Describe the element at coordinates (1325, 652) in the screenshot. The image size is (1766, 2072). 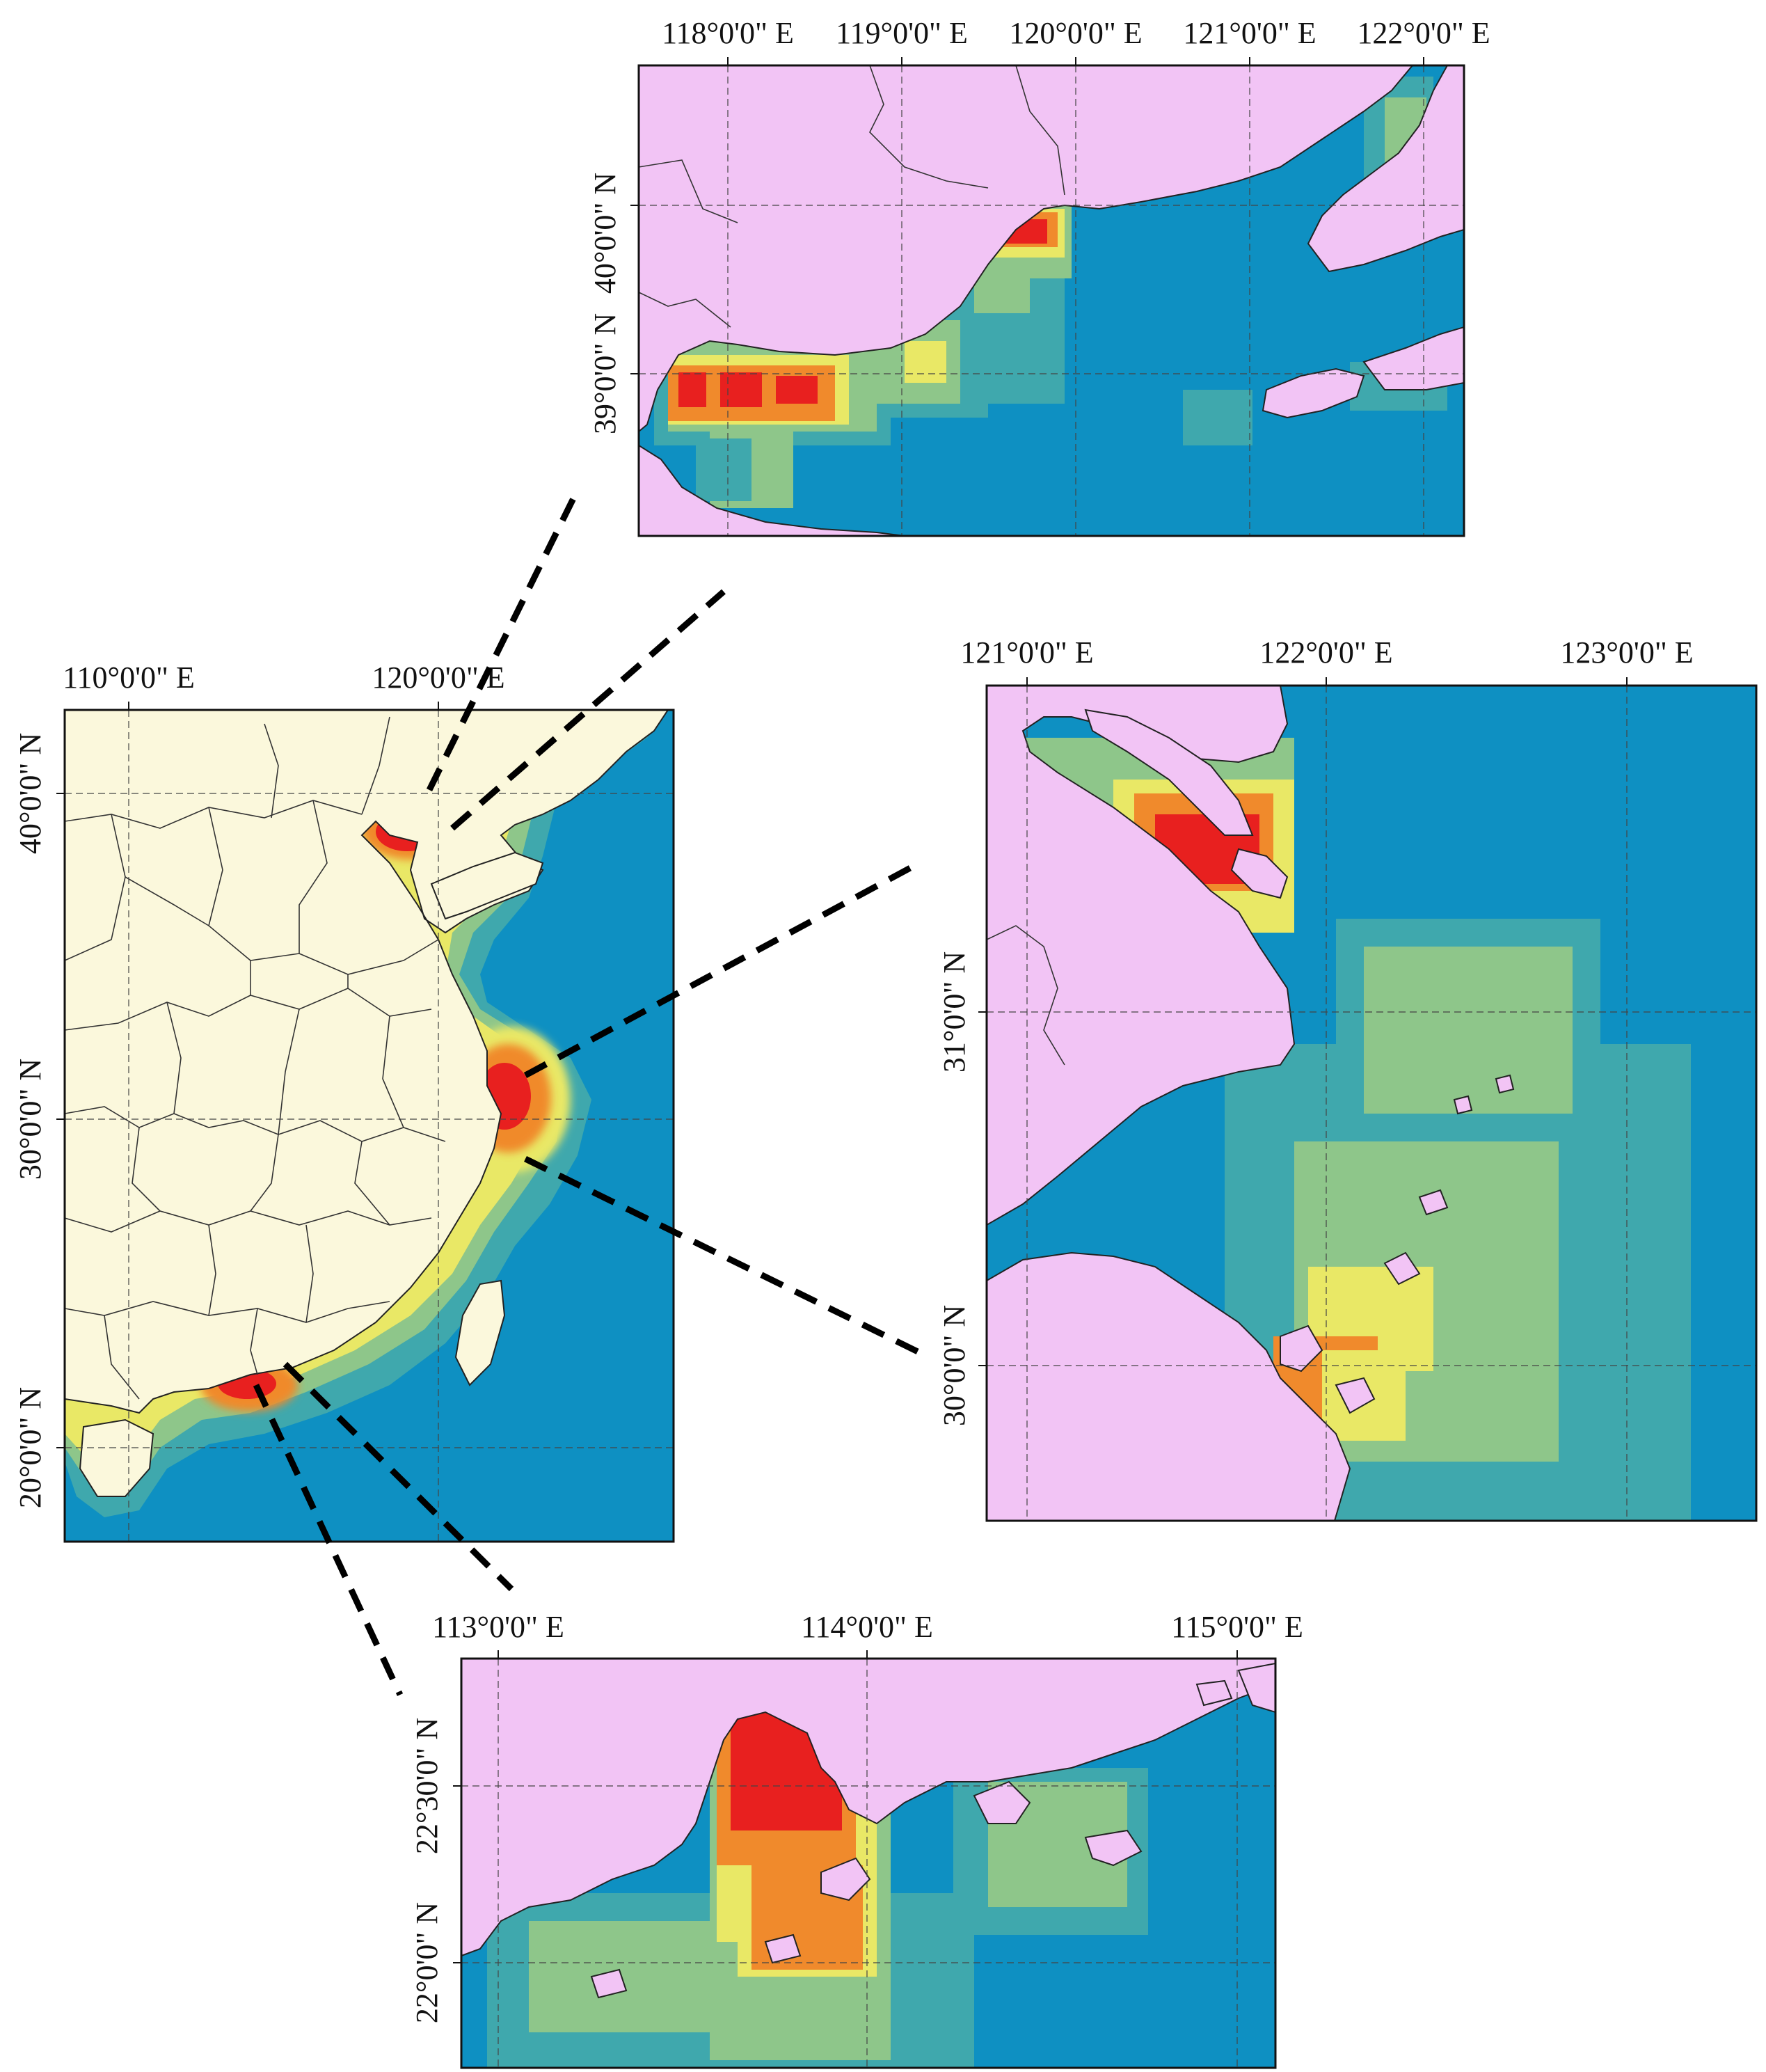
I see `yangtze-x-tick-122: 122°0'0" E` at that location.